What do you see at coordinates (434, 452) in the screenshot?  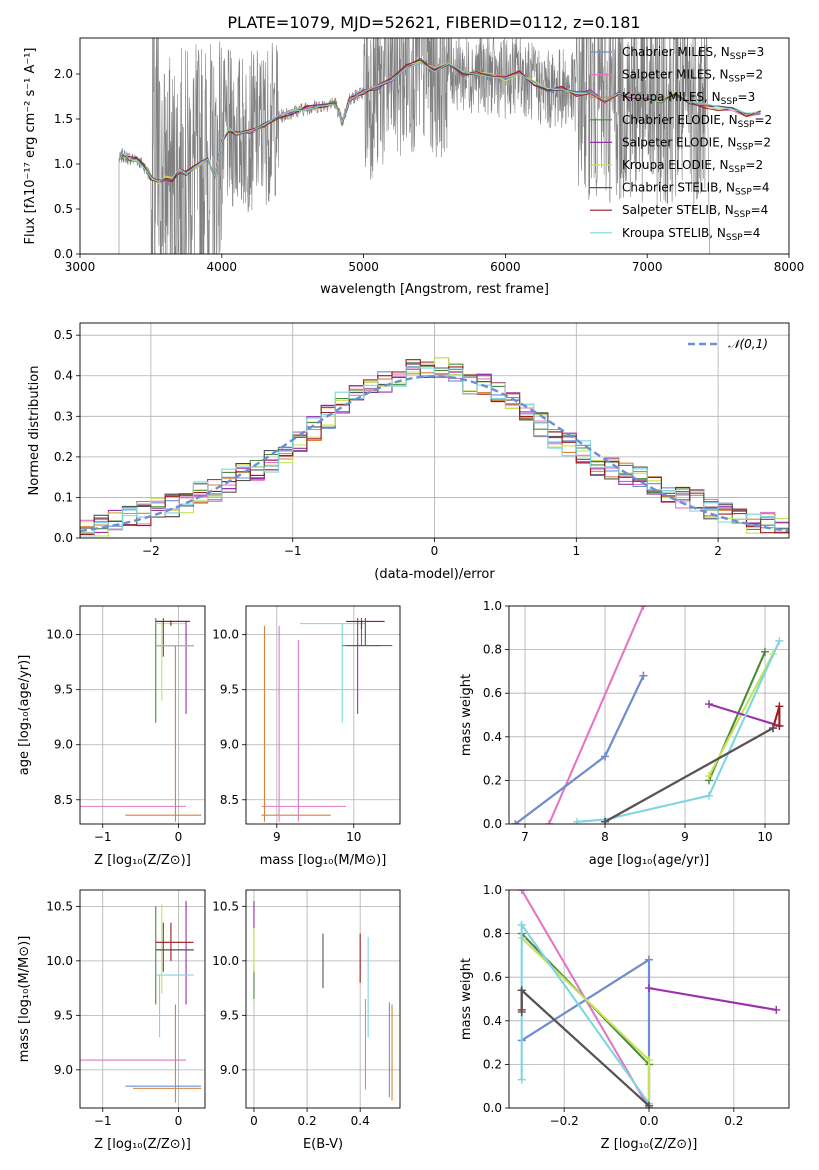 I see `hist-kroupa_stelib` at bounding box center [434, 452].